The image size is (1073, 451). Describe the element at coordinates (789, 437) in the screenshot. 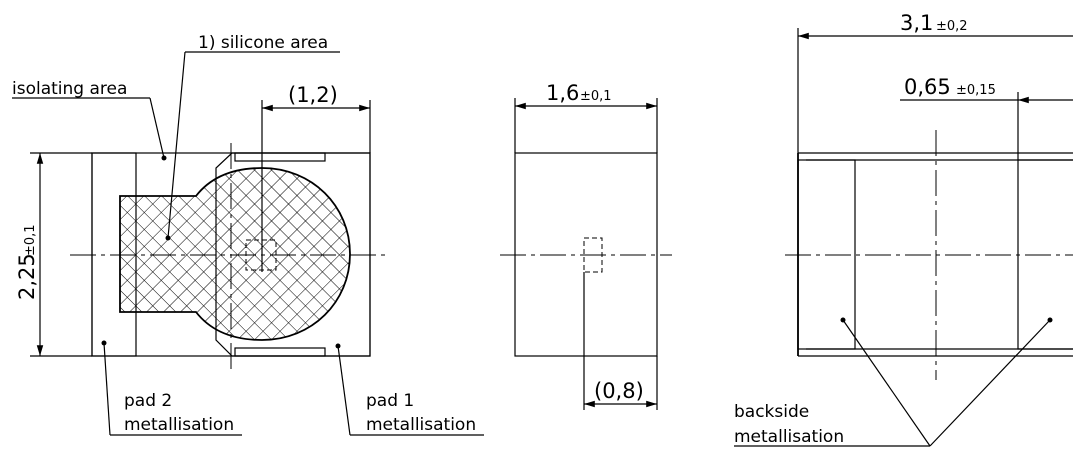

I see `backside-label-line2: metallisation` at that location.